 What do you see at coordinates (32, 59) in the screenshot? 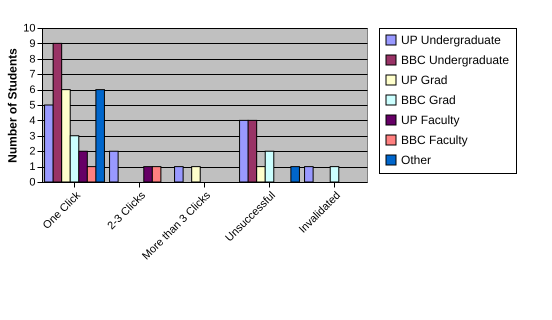
I see `y-tick-label: 8` at bounding box center [32, 59].